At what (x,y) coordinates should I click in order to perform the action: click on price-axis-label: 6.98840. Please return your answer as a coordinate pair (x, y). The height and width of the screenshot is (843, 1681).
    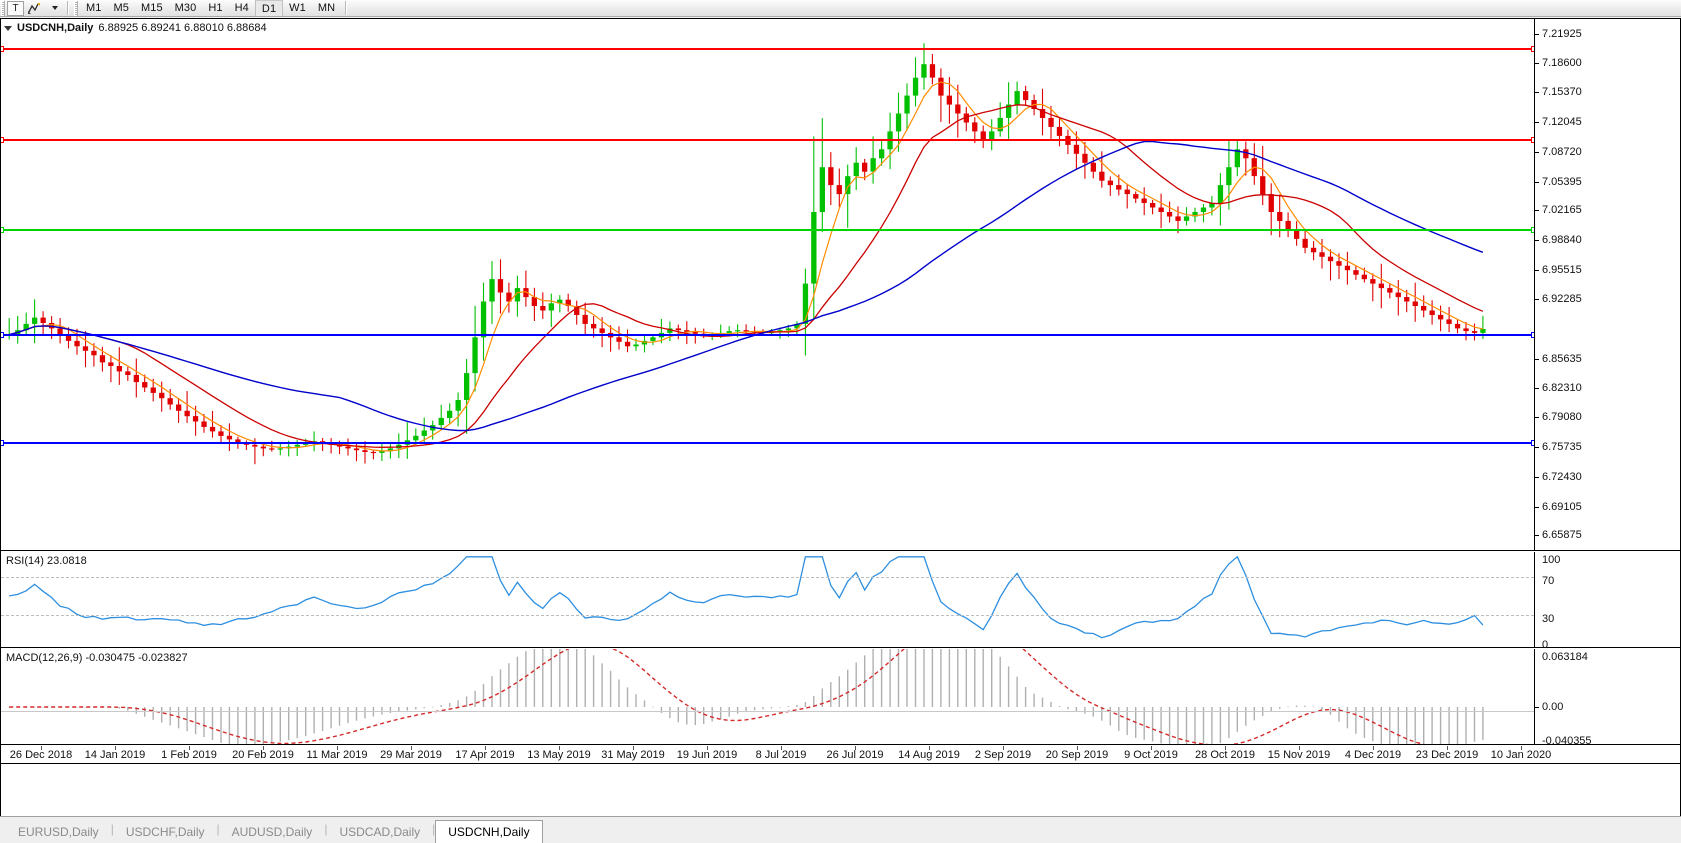
    Looking at the image, I should click on (1562, 240).